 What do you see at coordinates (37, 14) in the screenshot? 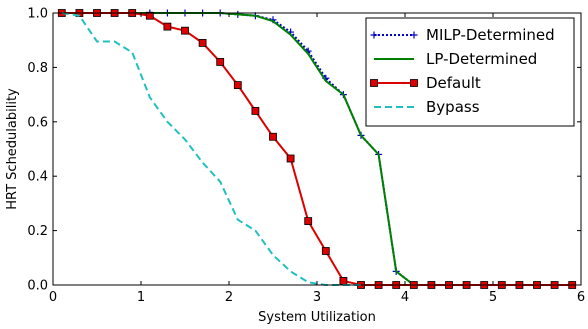
I see `y-tick-label: 1.0` at bounding box center [37, 14].